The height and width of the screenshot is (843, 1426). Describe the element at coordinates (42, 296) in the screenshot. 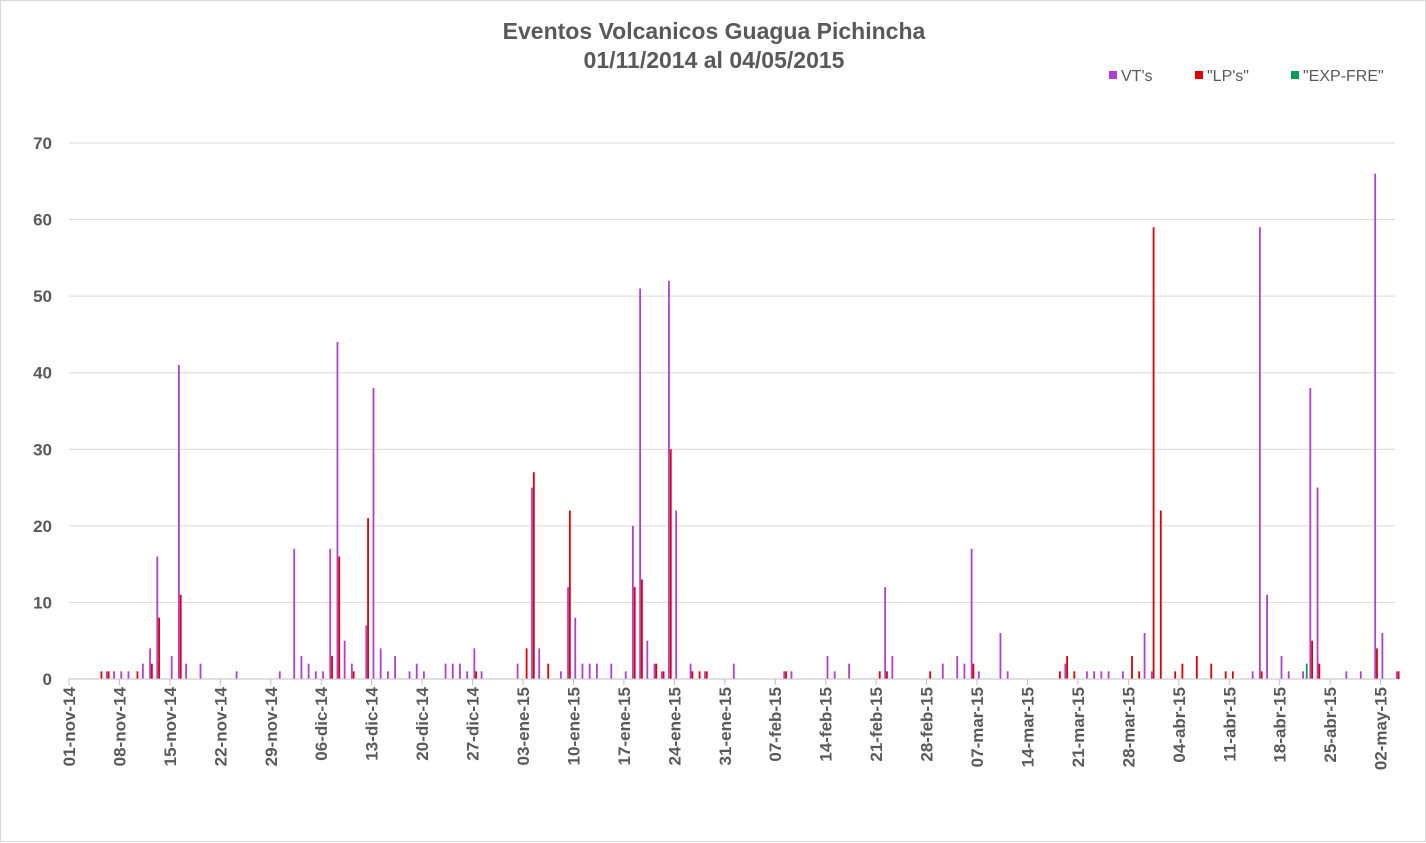

I see `y-tick-label: 50` at that location.